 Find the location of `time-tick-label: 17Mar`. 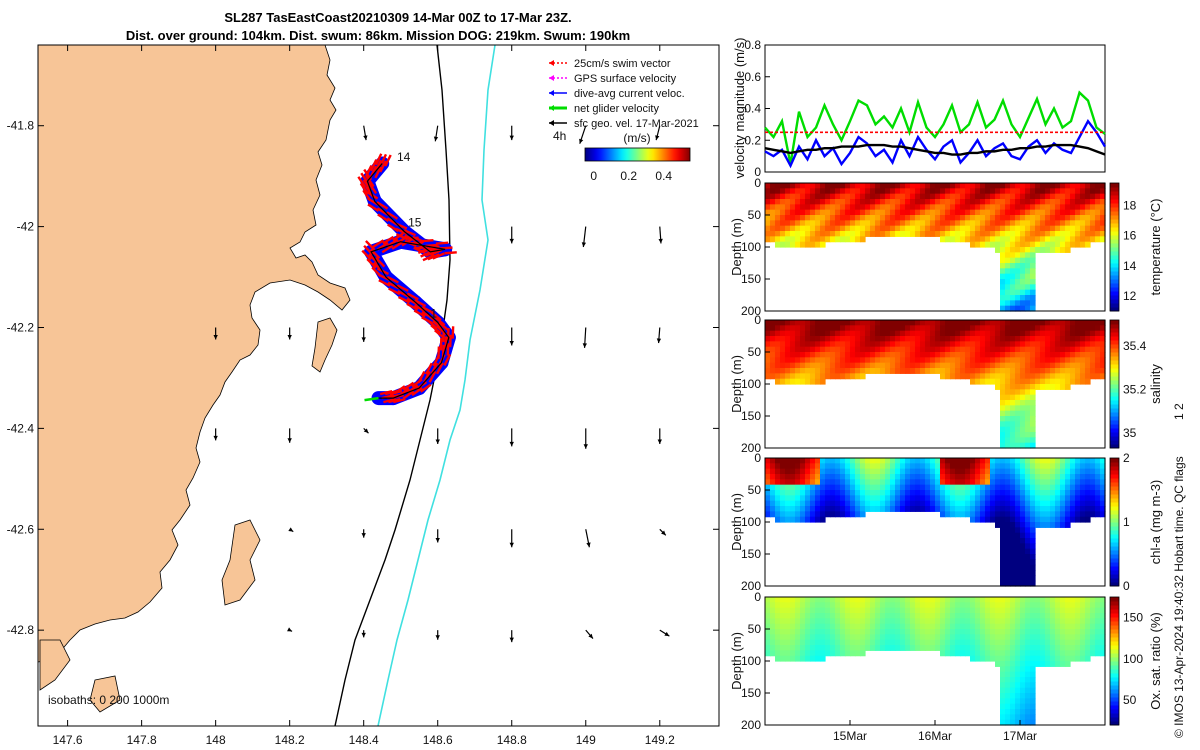

time-tick-label: 17Mar is located at coordinates (1020, 736).